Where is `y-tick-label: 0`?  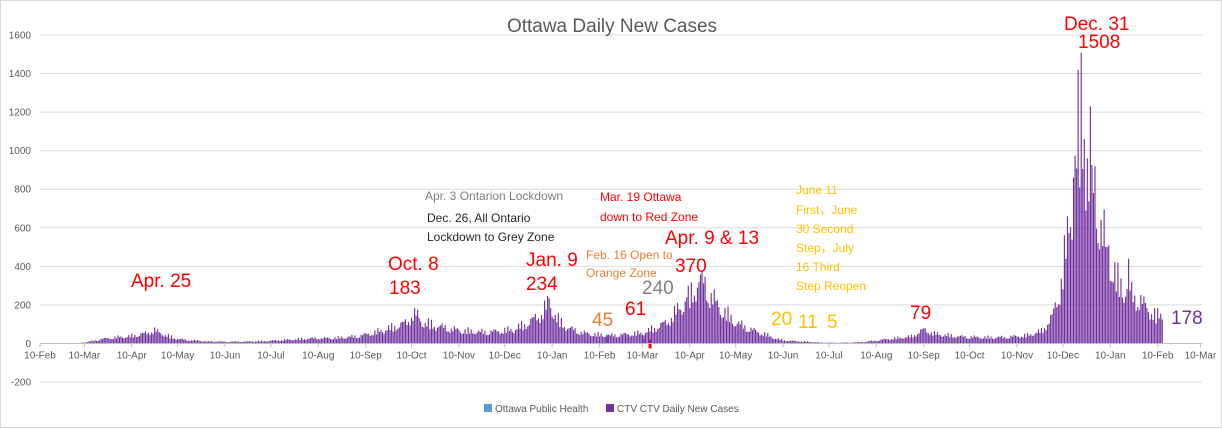
y-tick-label: 0 is located at coordinates (28, 344).